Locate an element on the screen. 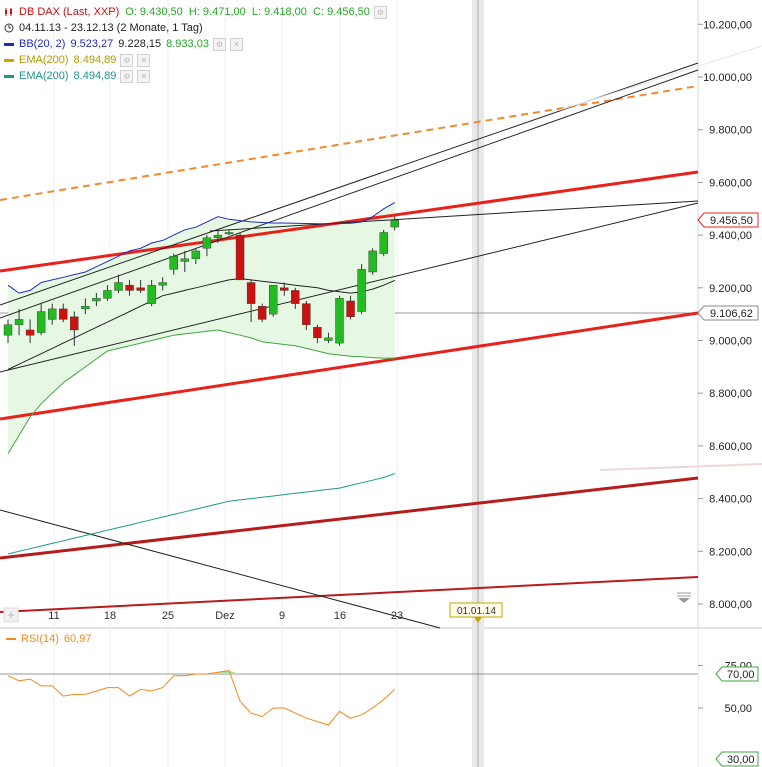 The height and width of the screenshot is (767, 762). trendline-orange-dashed is located at coordinates (349, 143).